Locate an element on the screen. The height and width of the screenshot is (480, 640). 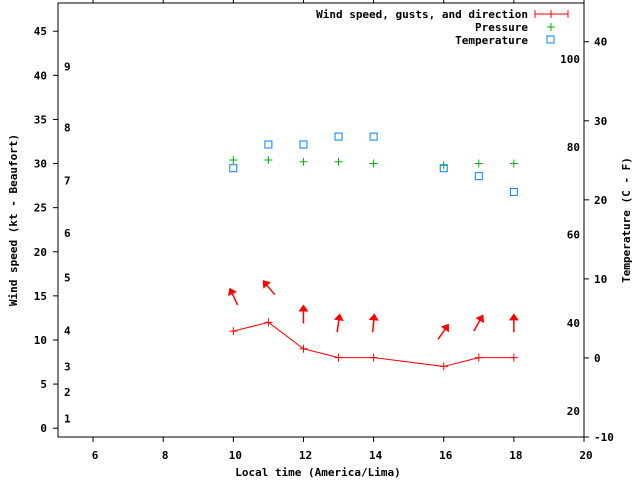
y2-axis-ticks: -10 0 10 20 30 40 is located at coordinates (599, 240).